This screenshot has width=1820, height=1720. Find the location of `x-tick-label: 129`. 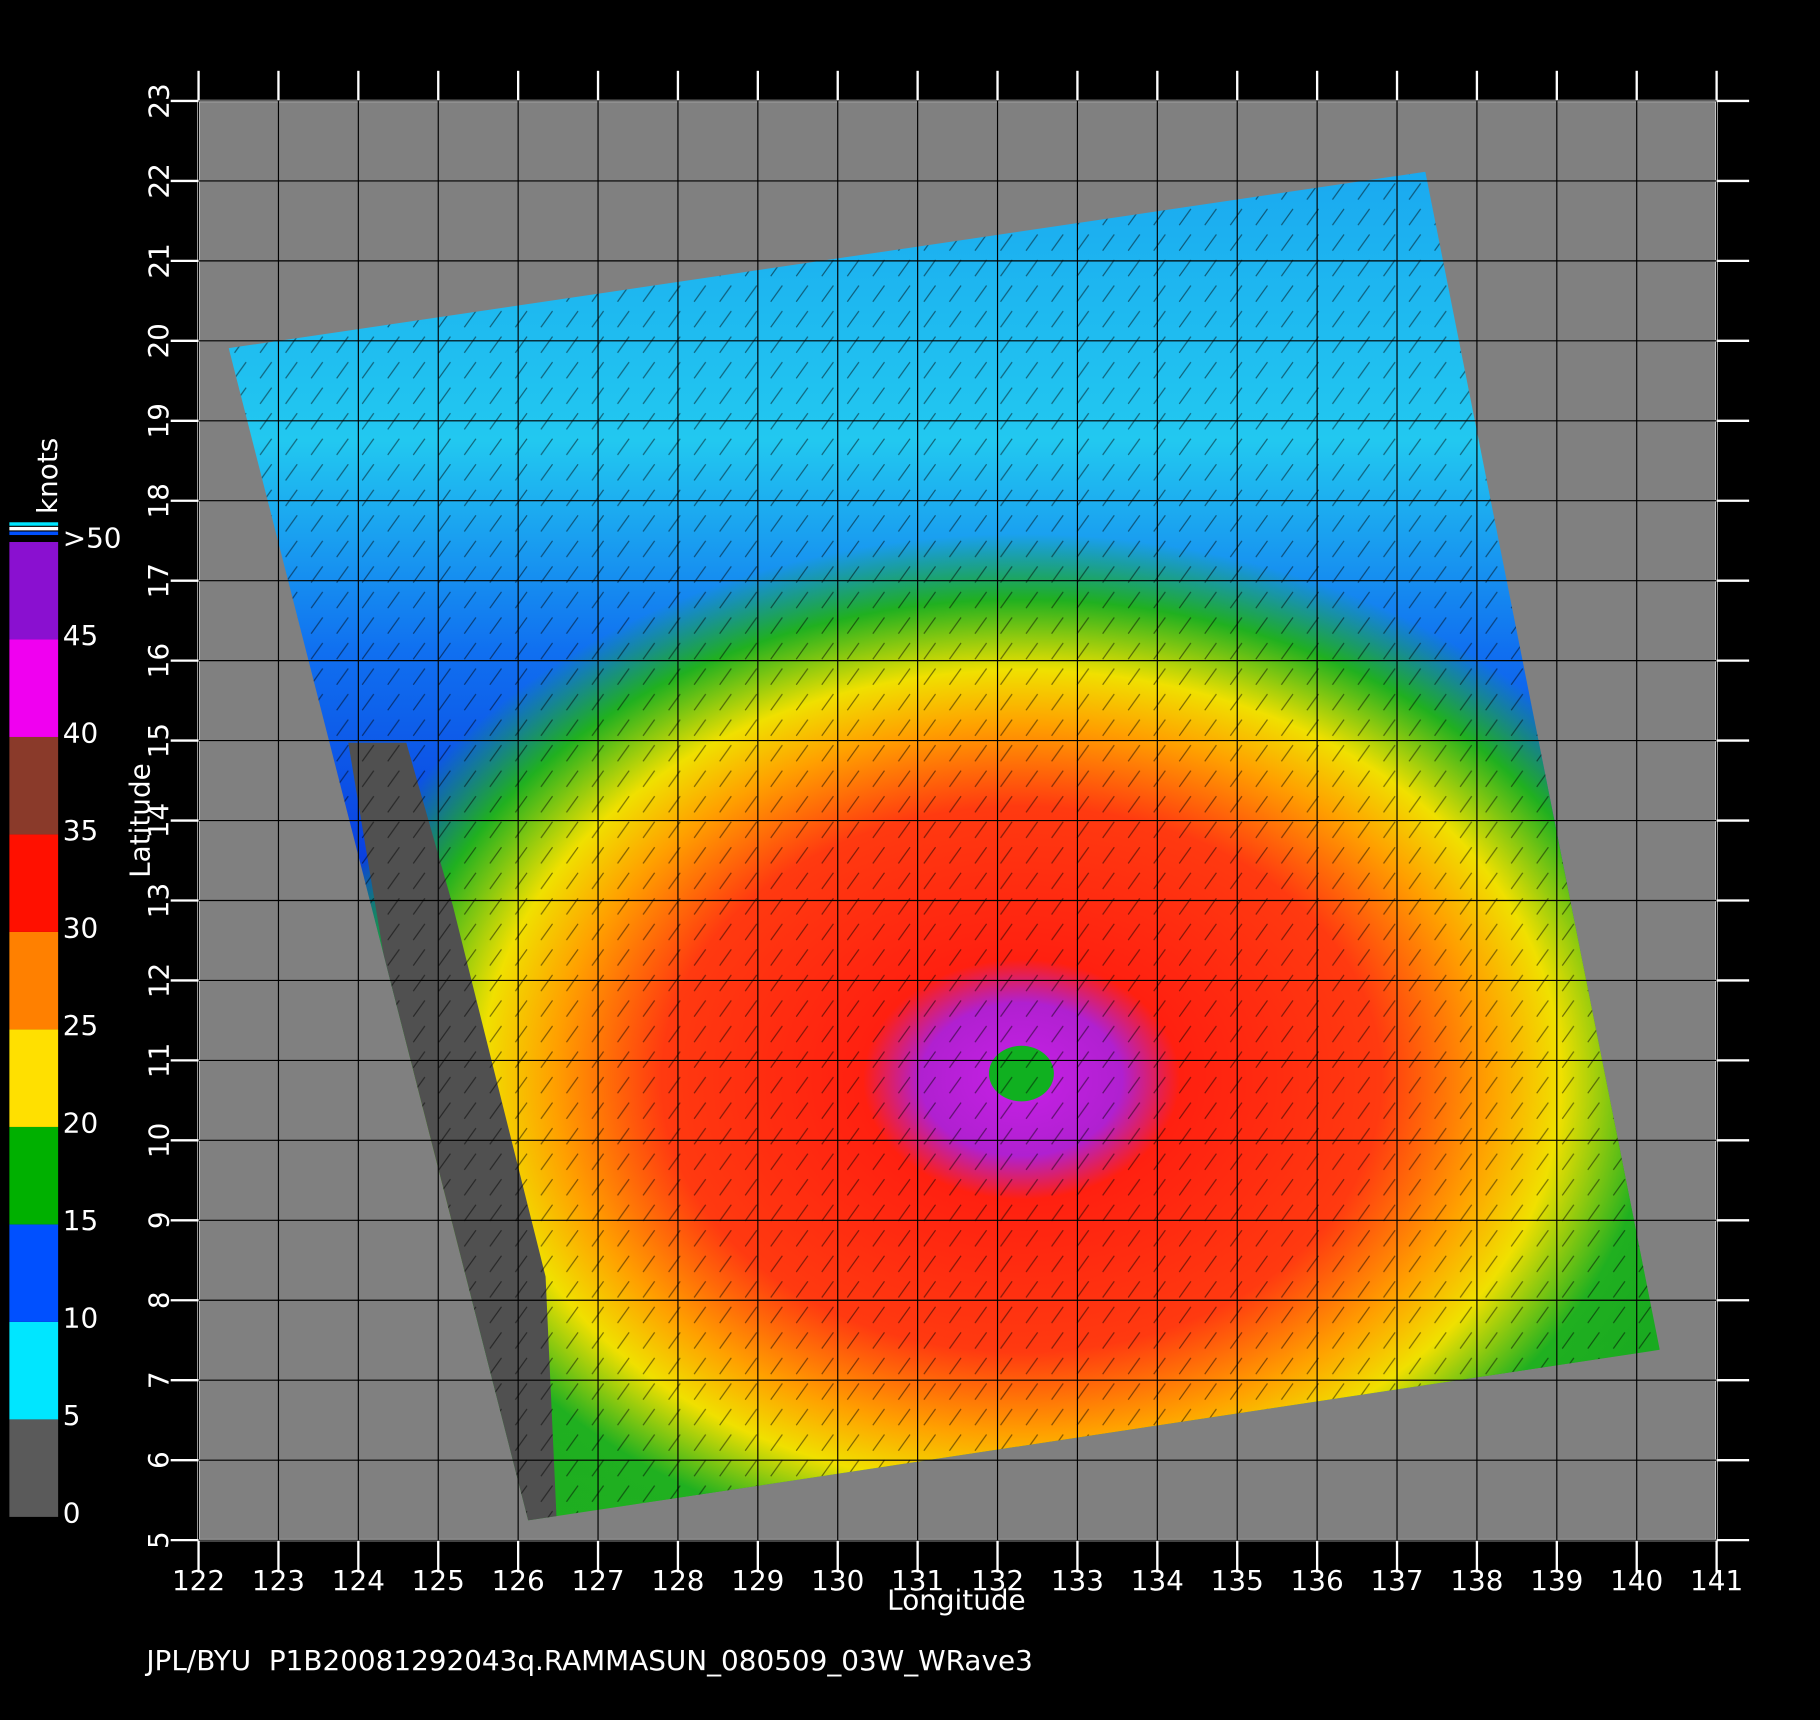

x-tick-label: 129 is located at coordinates (757, 1580).